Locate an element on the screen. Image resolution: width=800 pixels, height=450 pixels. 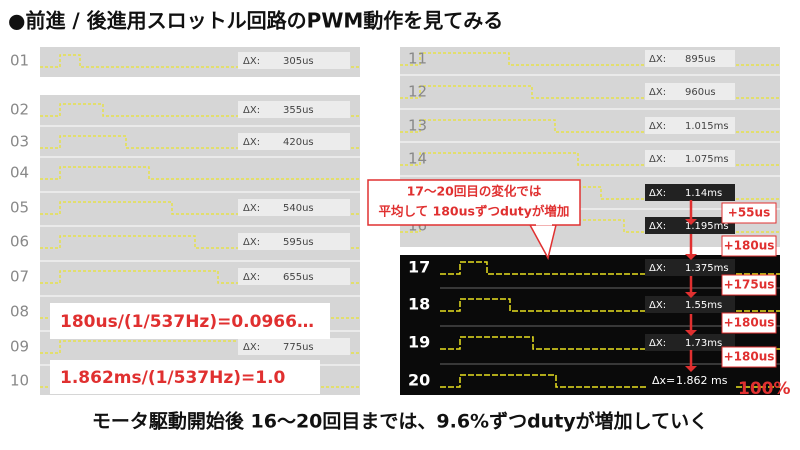
dx-value: 1.14ms is located at coordinates (703, 193).